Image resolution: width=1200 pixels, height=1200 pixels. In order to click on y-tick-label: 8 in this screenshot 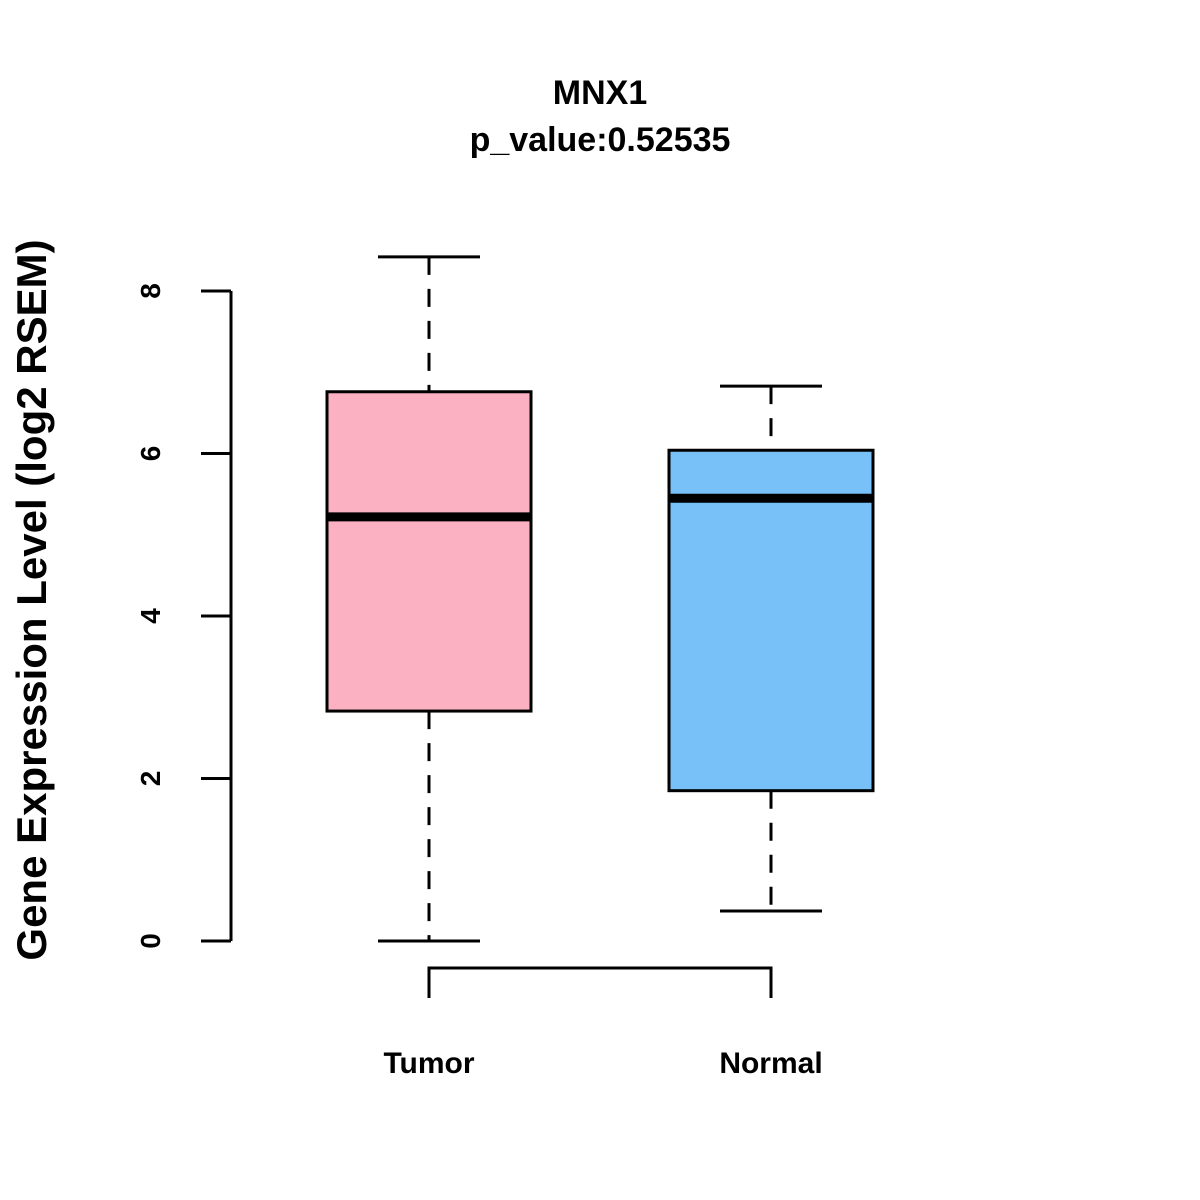, I will do `click(150, 291)`.